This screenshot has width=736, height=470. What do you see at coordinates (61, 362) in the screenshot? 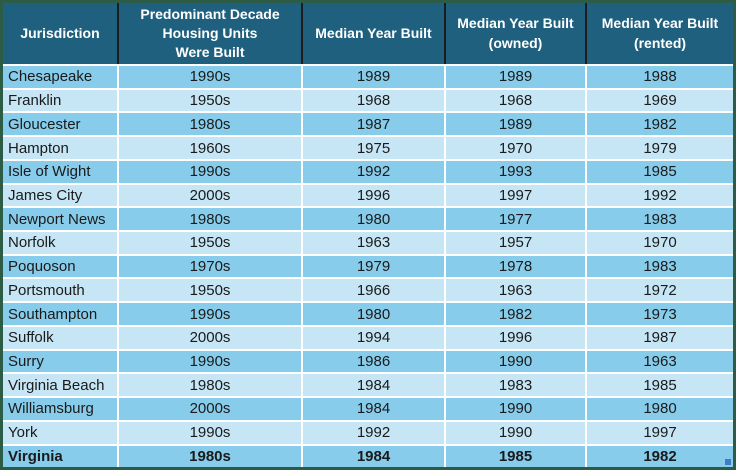
I see `jurisdiction-cell: Surry` at bounding box center [61, 362].